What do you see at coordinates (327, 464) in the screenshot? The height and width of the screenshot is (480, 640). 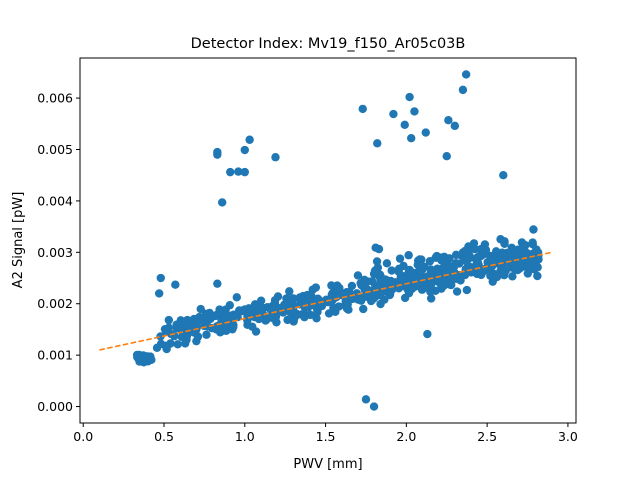 I see `x-axis-label: PWV [mm]` at bounding box center [327, 464].